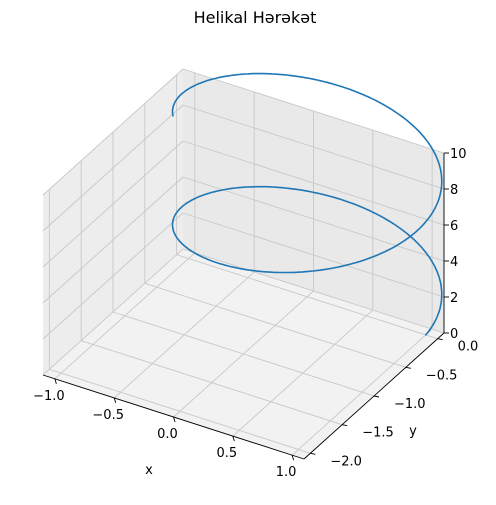  I want to click on z-tick-label: 10, so click(458, 154).